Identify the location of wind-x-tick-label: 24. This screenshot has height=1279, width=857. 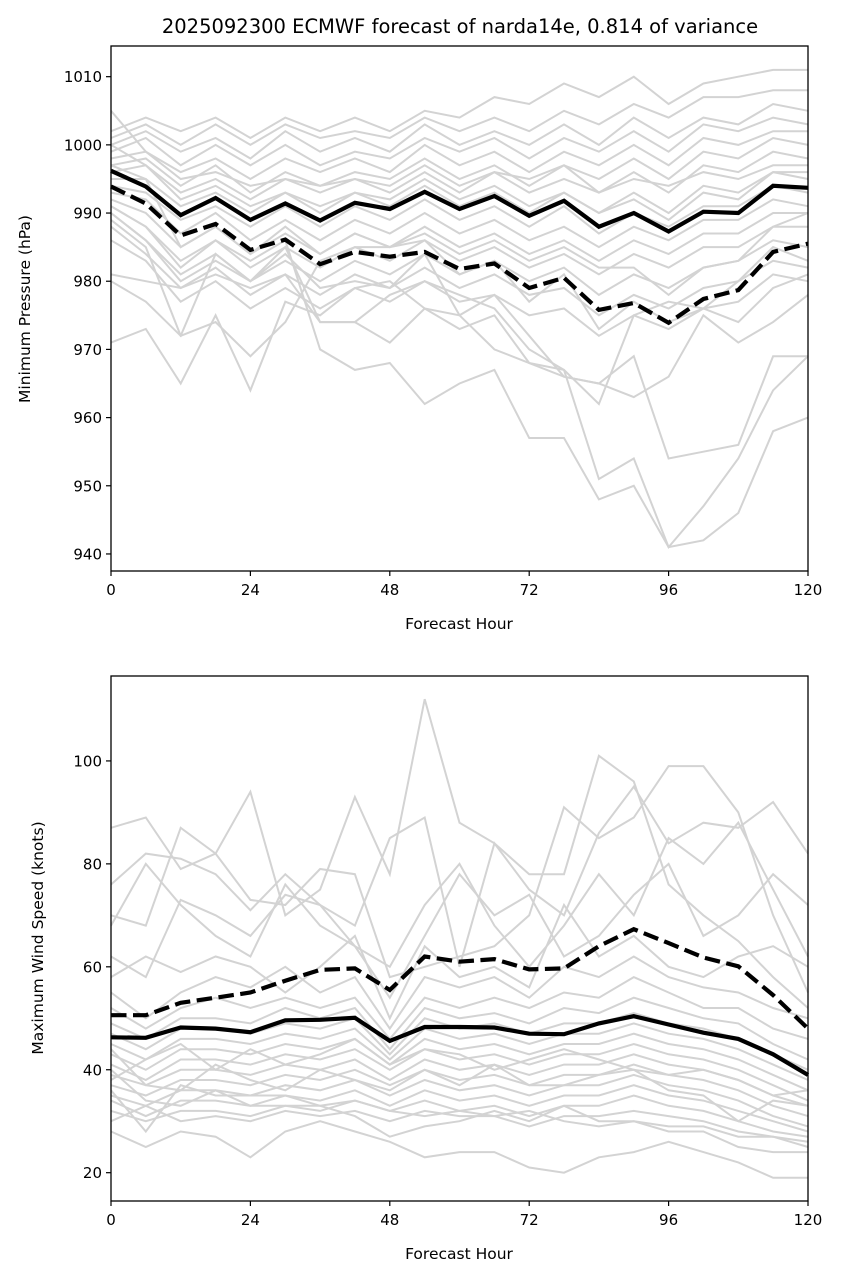
(250, 1220).